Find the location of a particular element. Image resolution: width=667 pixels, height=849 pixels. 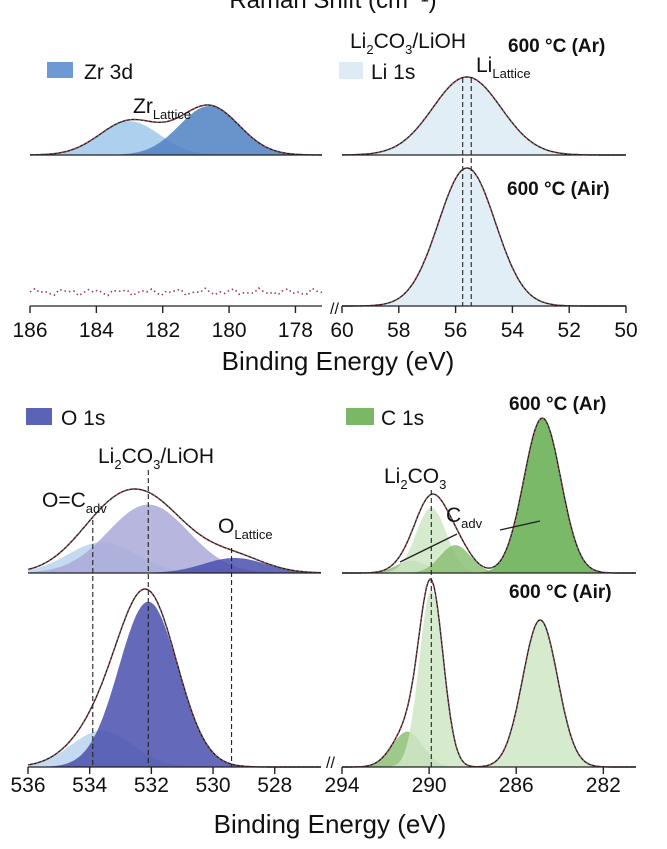

x-axis: 186 184 182 180 178 is located at coordinates (162, 324).